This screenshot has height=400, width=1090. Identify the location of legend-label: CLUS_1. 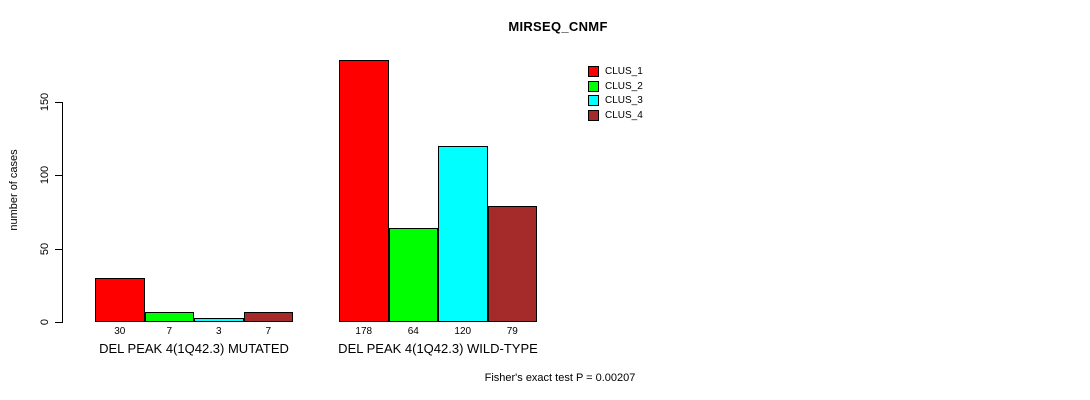
(624, 71).